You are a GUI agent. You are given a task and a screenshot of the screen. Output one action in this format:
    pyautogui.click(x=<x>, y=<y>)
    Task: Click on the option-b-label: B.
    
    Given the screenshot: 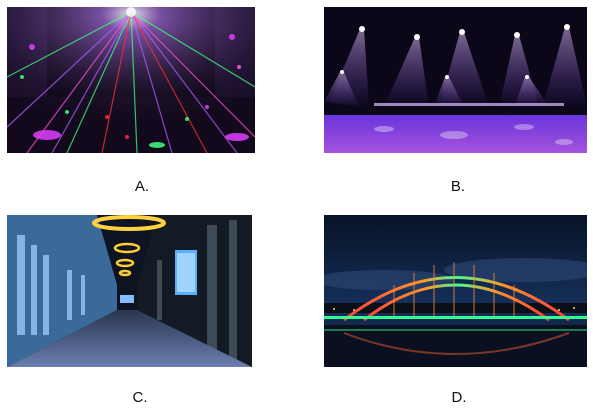 What is the action you would take?
    pyautogui.click(x=458, y=186)
    